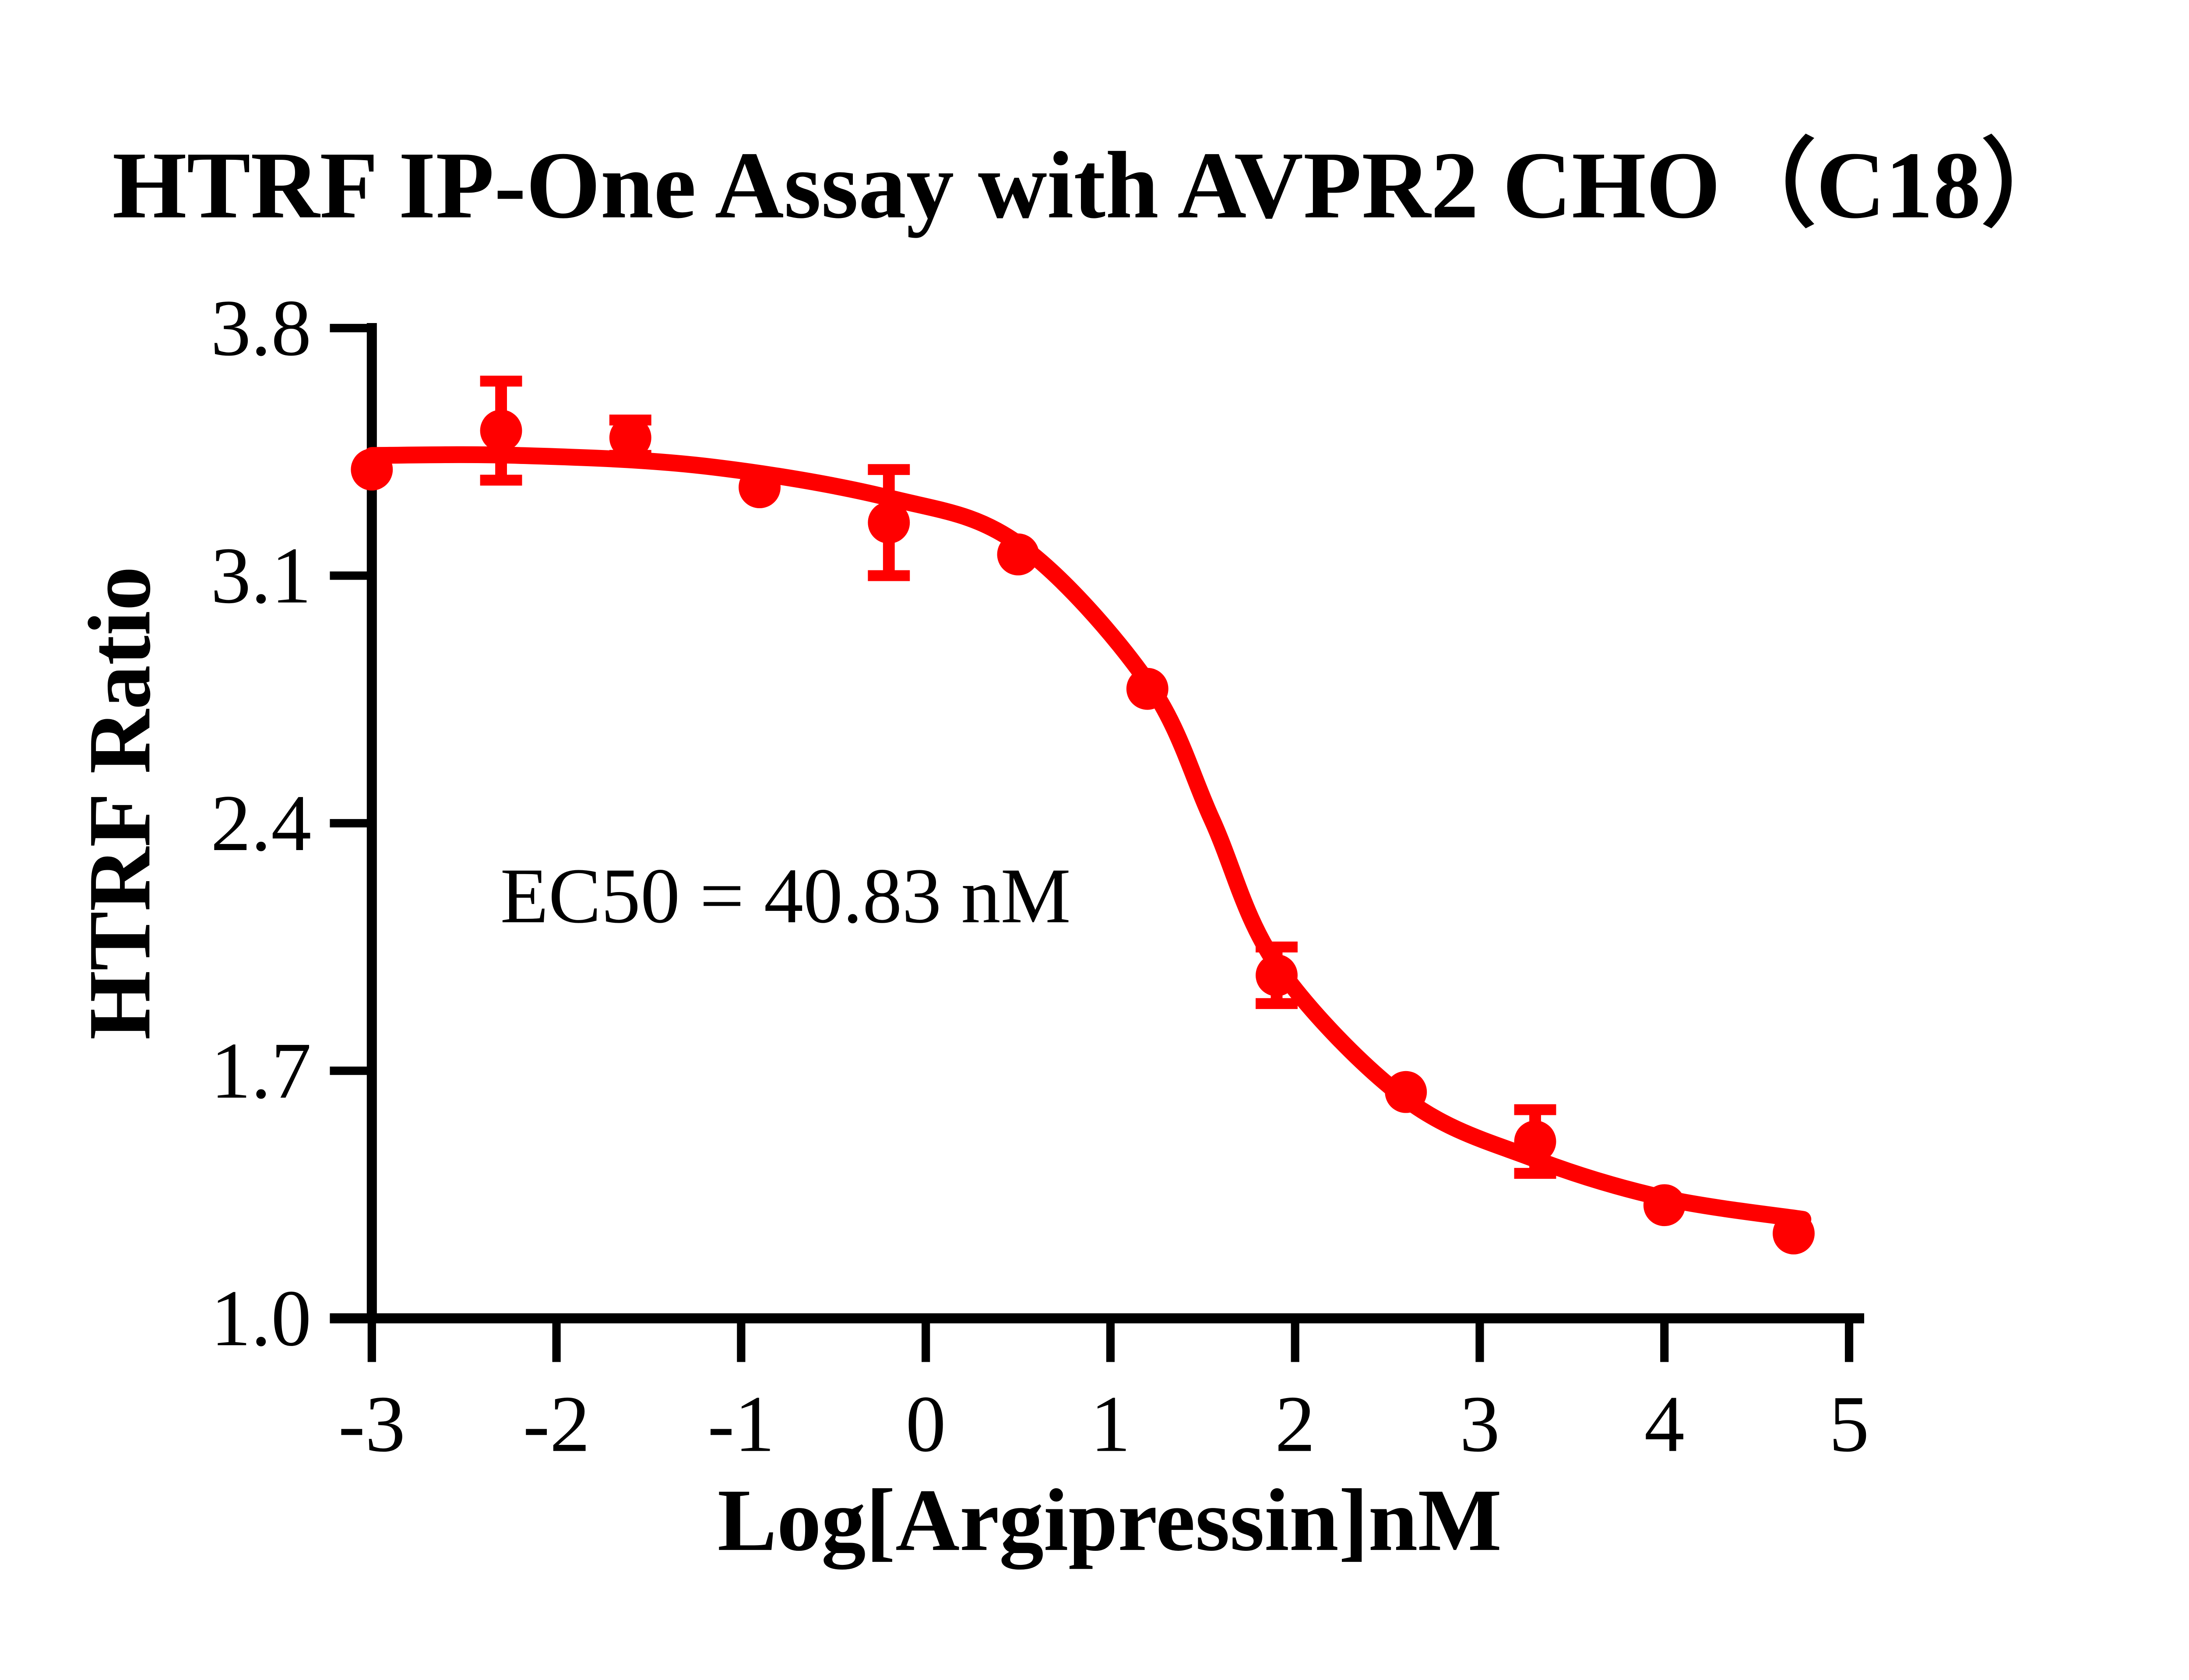 Image resolution: width=2189 pixels, height=1680 pixels. I want to click on y-tick-label: 1.0, so click(261, 1318).